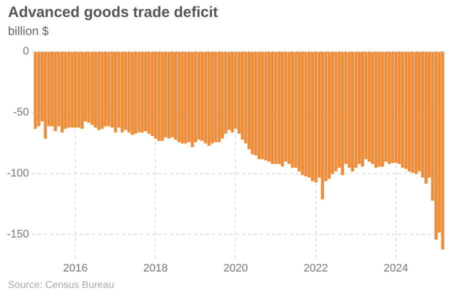 The height and width of the screenshot is (300, 450). Describe the element at coordinates (155, 268) in the screenshot. I see `x-tick-label: 2018` at that location.